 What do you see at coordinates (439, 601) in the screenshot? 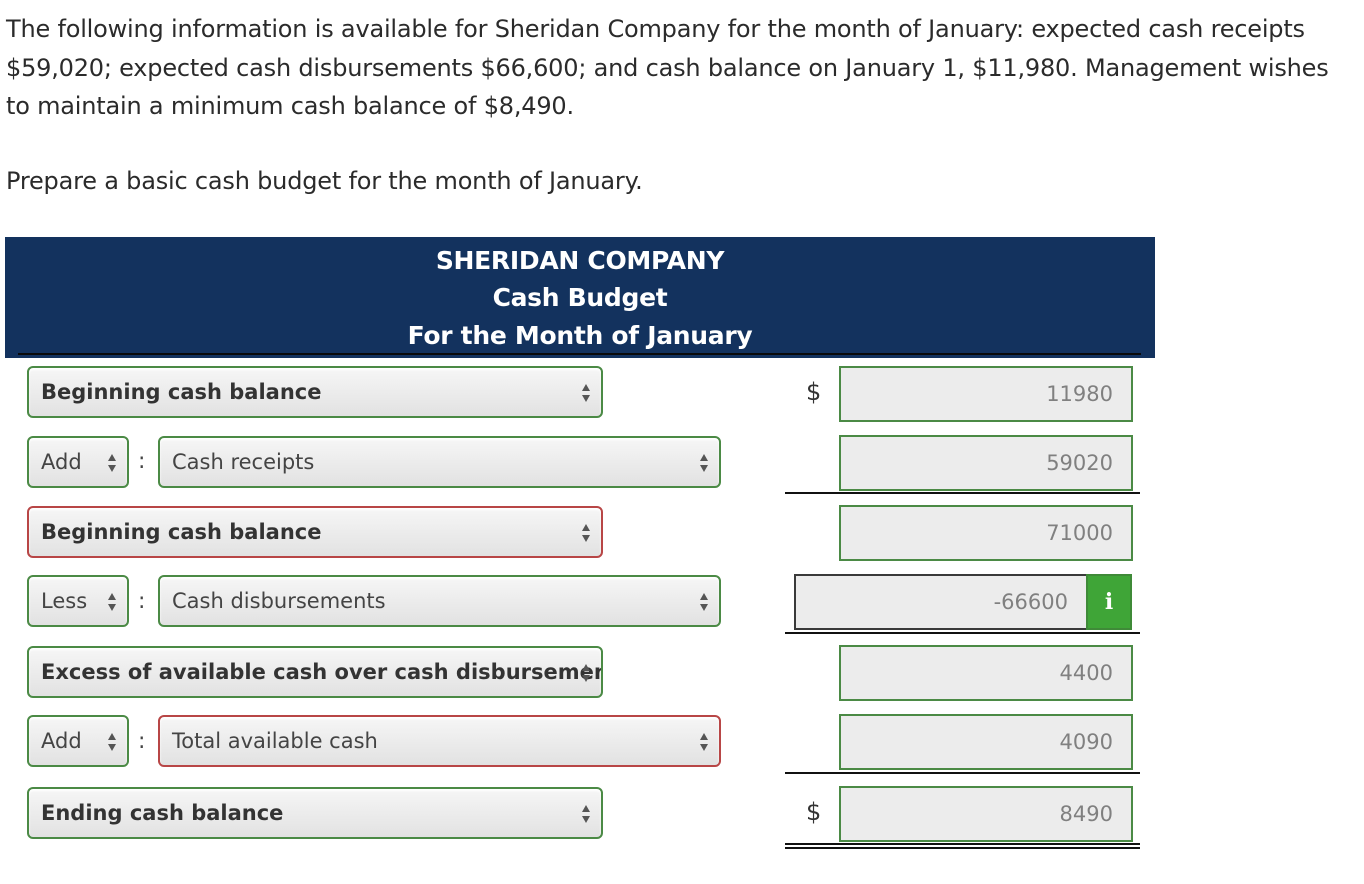
I see `row-4-label-select: Cash disbursements` at bounding box center [439, 601].